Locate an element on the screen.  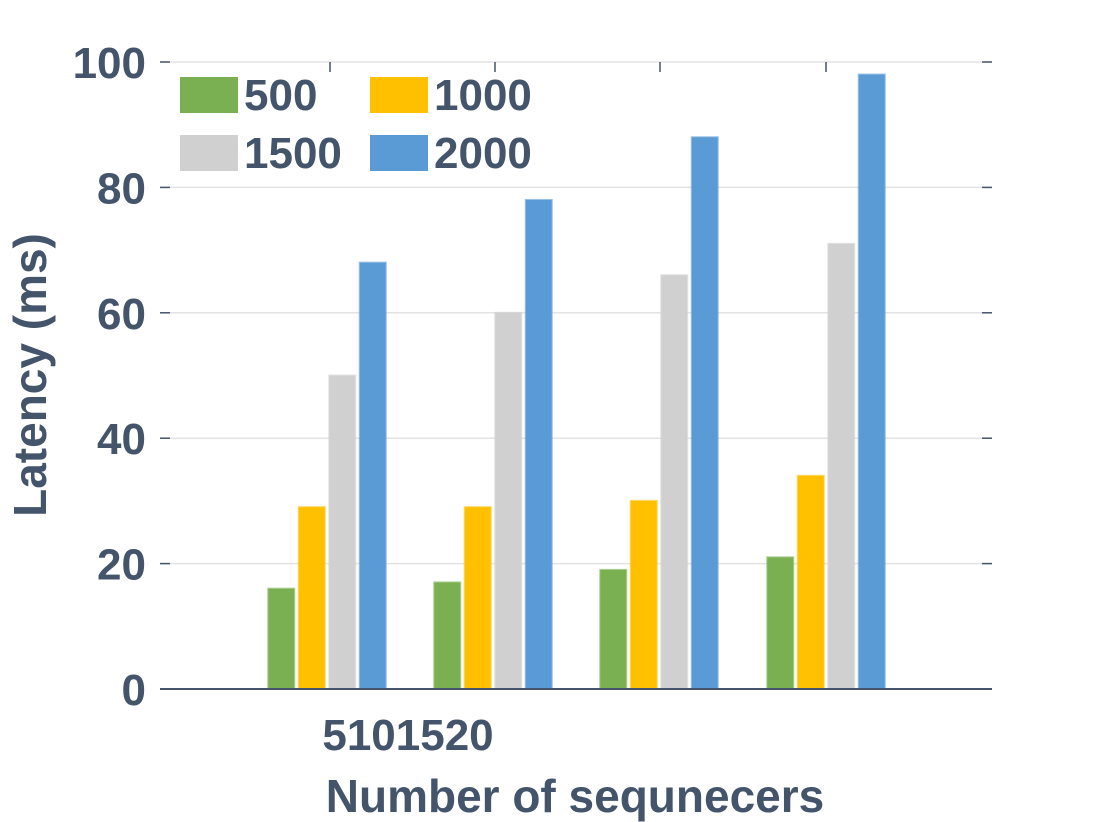
legend-label-1500: 1500 is located at coordinates (293, 153).